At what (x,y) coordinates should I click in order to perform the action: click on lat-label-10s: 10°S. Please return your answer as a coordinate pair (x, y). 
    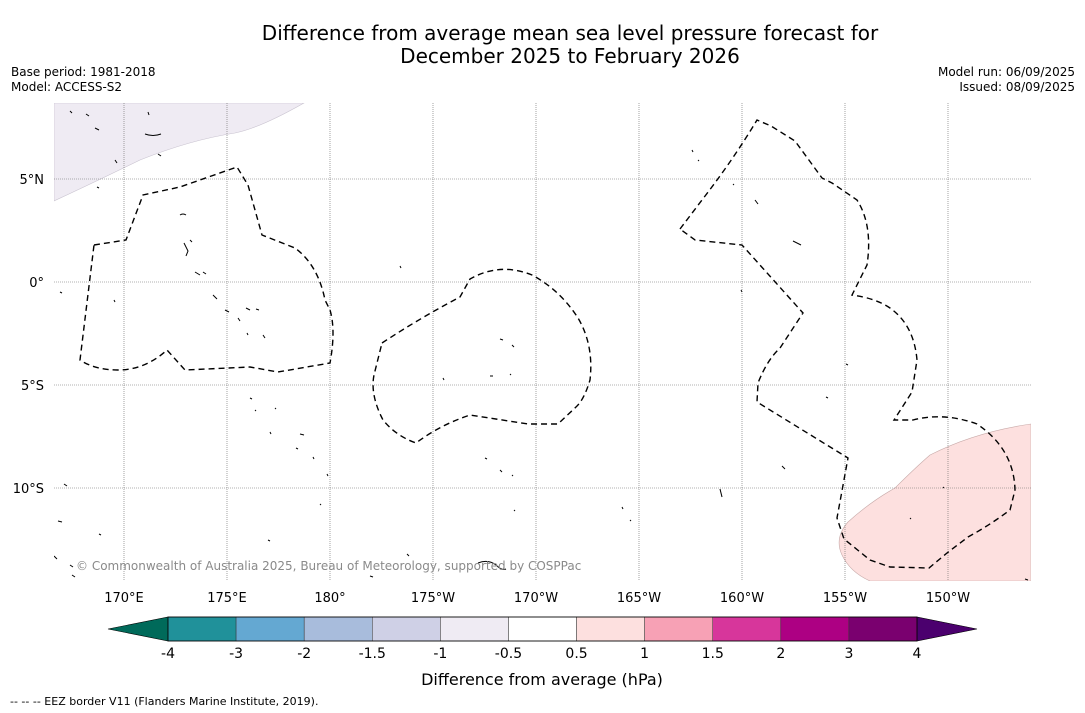
    Looking at the image, I should click on (28, 489).